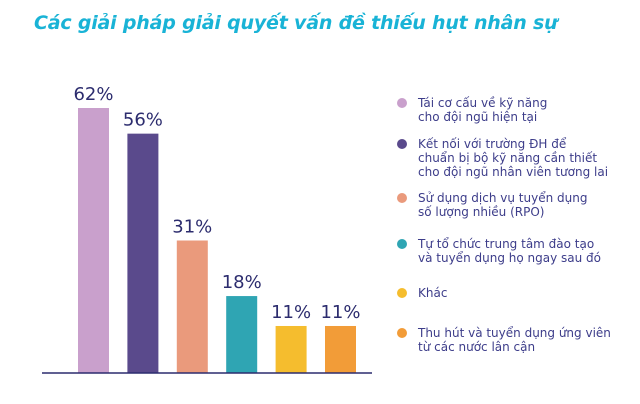 This screenshot has width=640, height=404. What do you see at coordinates (192, 227) in the screenshot?
I see `value-label-3: 31%` at bounding box center [192, 227].